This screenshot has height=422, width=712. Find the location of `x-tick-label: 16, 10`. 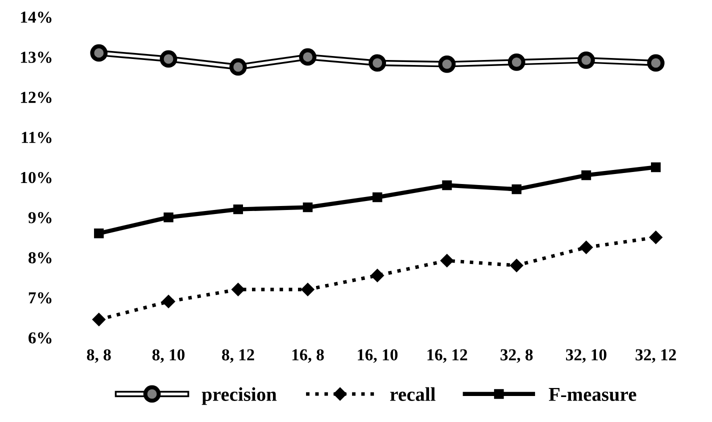

x-tick-label: 16, 10 is located at coordinates (378, 356).